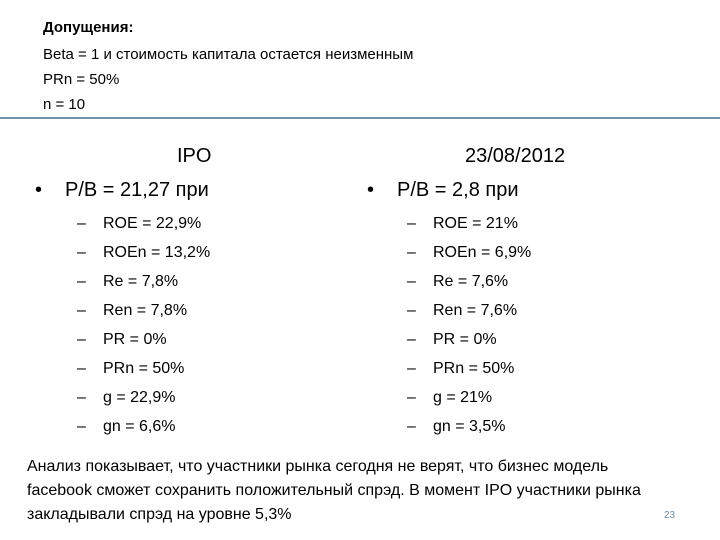 This screenshot has width=720, height=540. What do you see at coordinates (194, 156) in the screenshot?
I see `left-column-title: IPO` at bounding box center [194, 156].